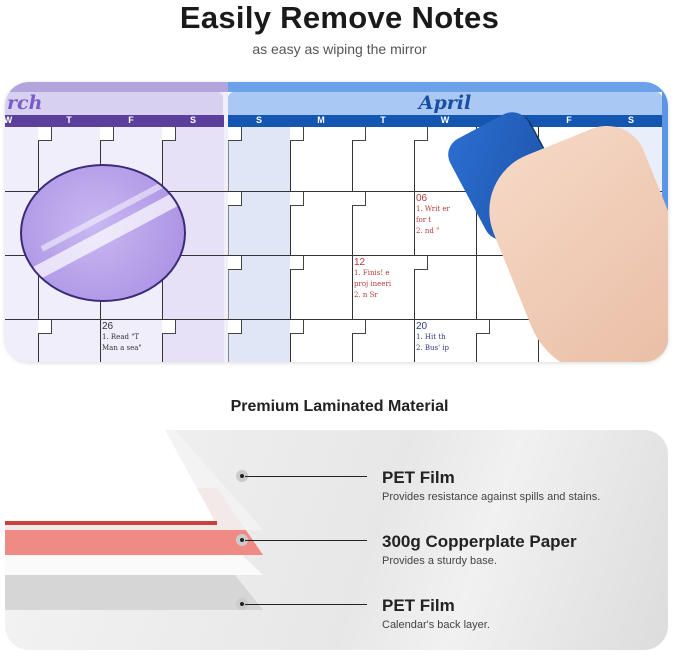 This screenshot has height=657, width=679. Describe the element at coordinates (103, 233) in the screenshot. I see `laminate-closeup-circle` at that location.